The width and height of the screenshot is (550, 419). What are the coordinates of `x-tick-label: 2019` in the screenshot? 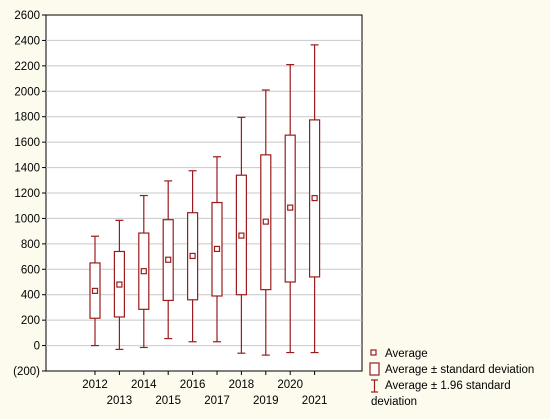 It's located at (266, 401).